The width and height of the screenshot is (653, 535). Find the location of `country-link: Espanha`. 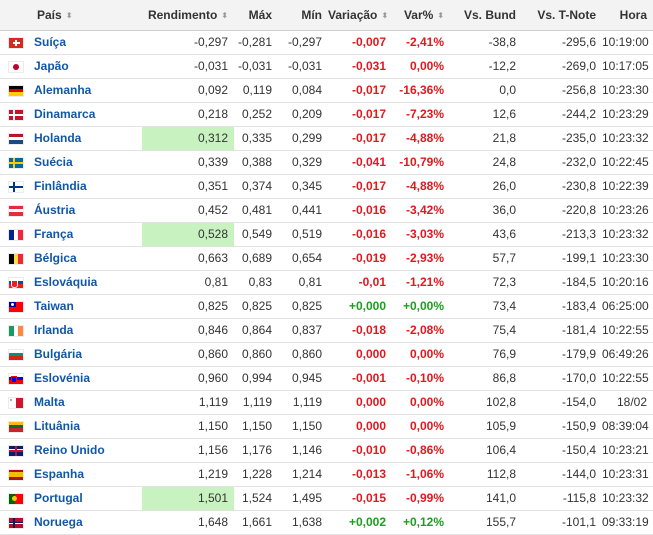

country-link: Espanha is located at coordinates (87, 474).